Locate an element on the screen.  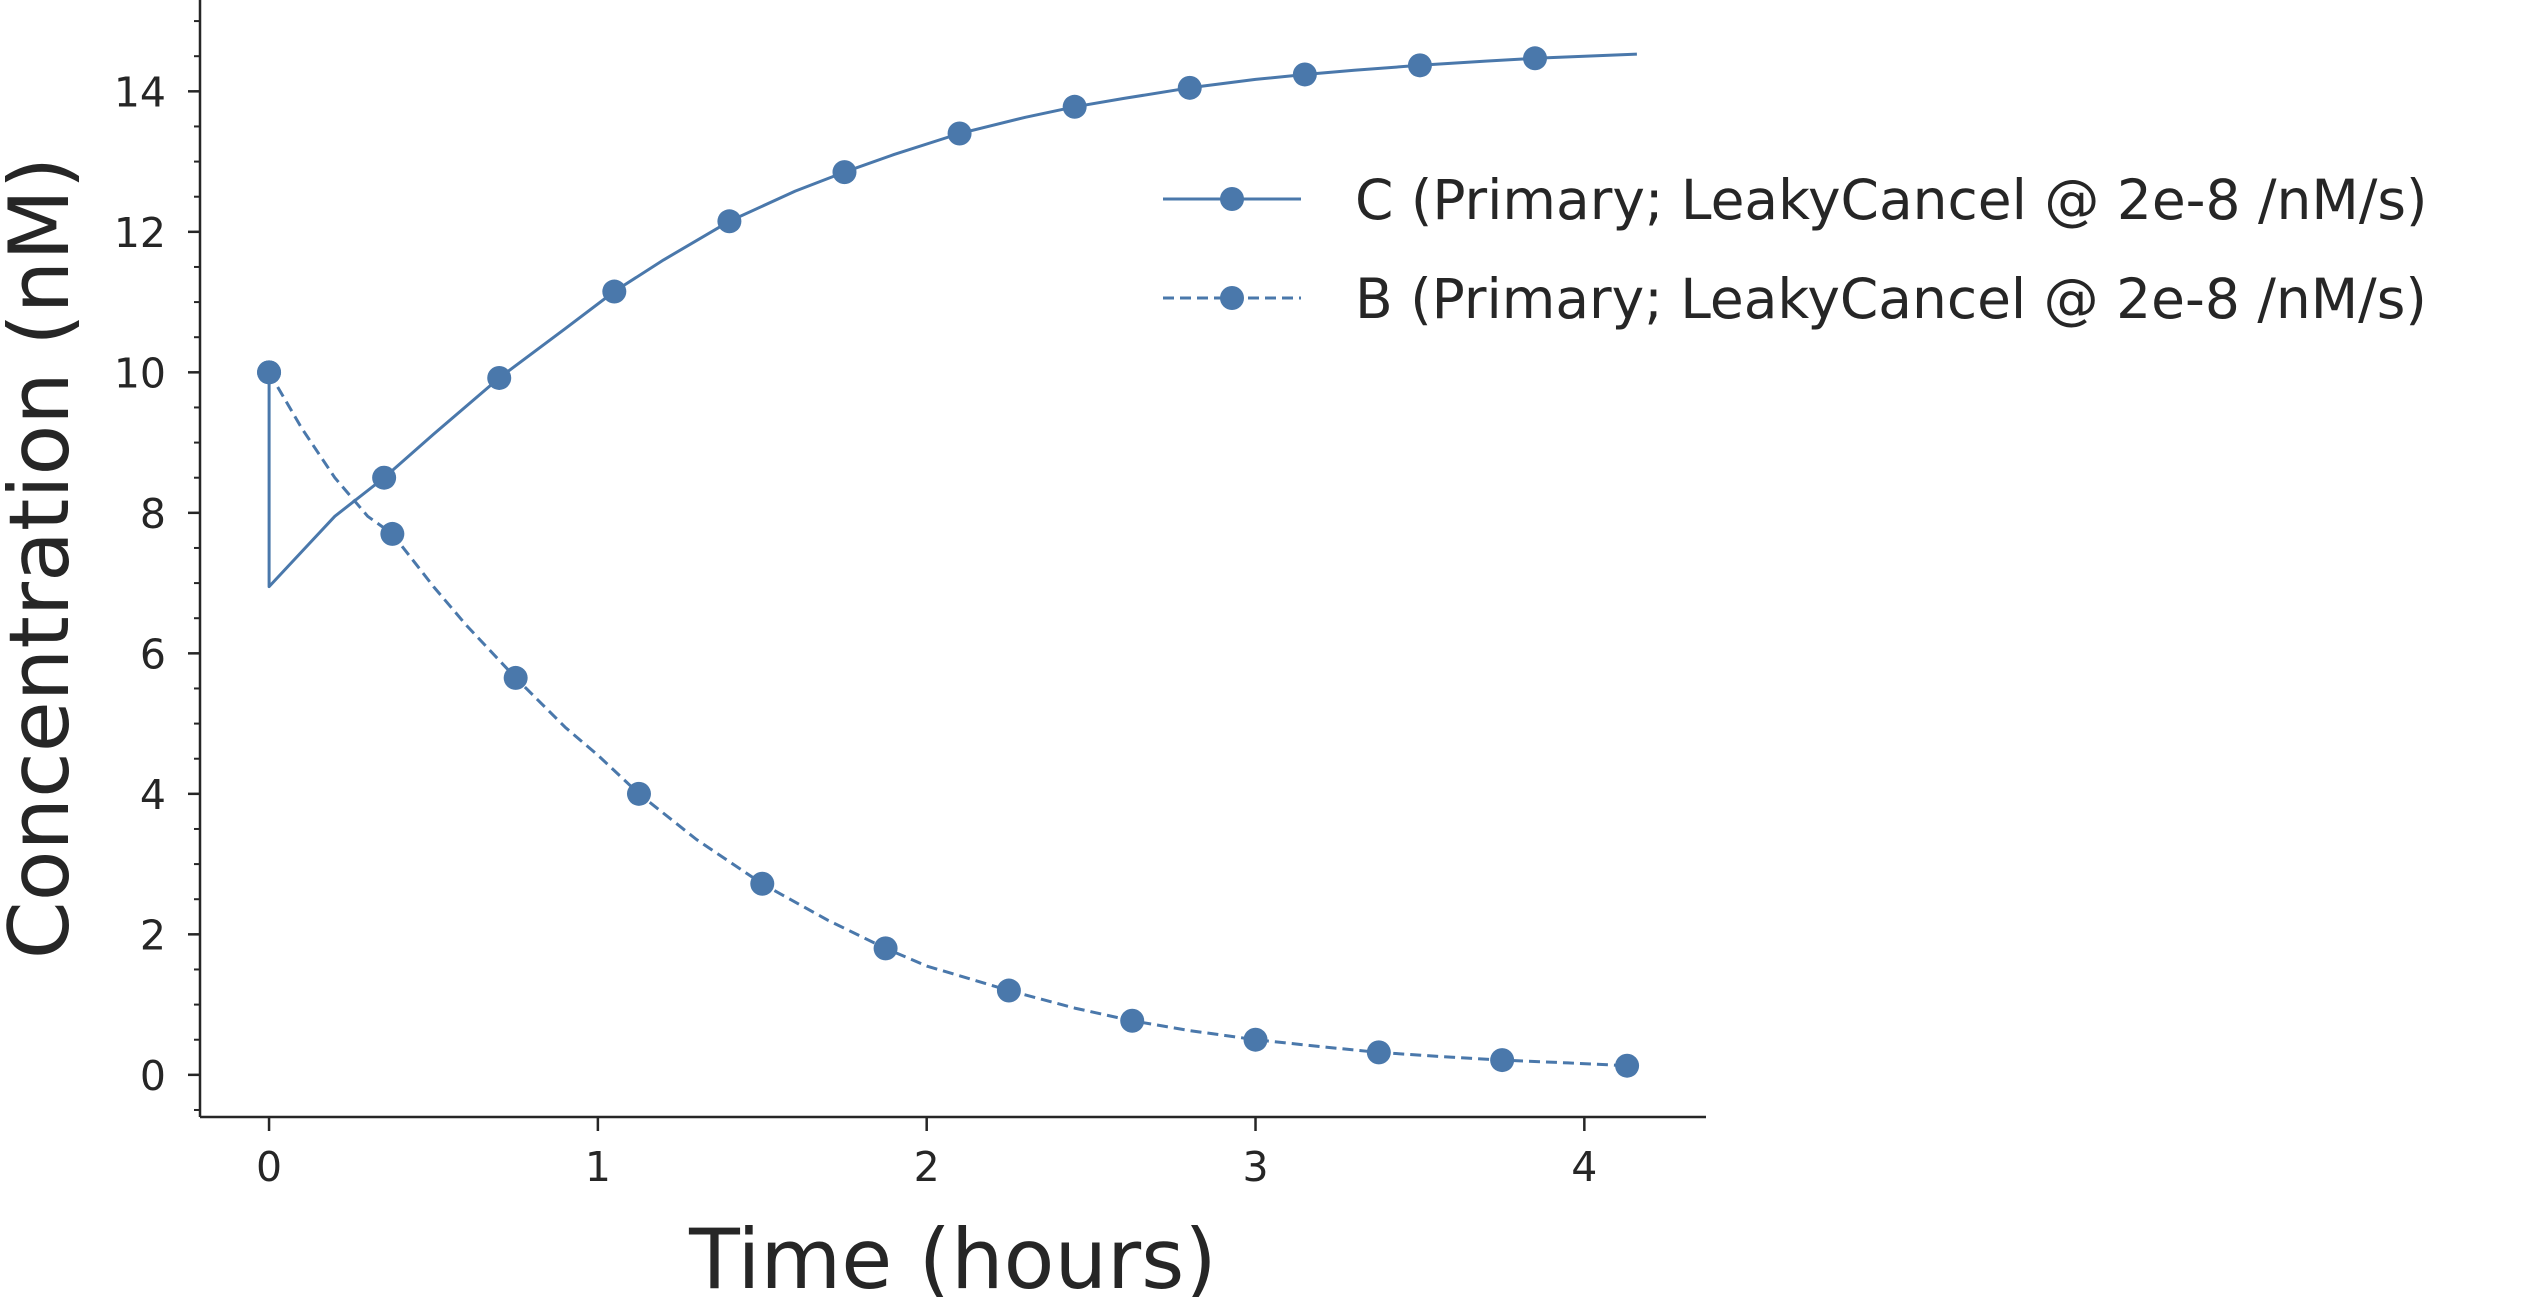
x-tick-label: 1 is located at coordinates (598, 1167).